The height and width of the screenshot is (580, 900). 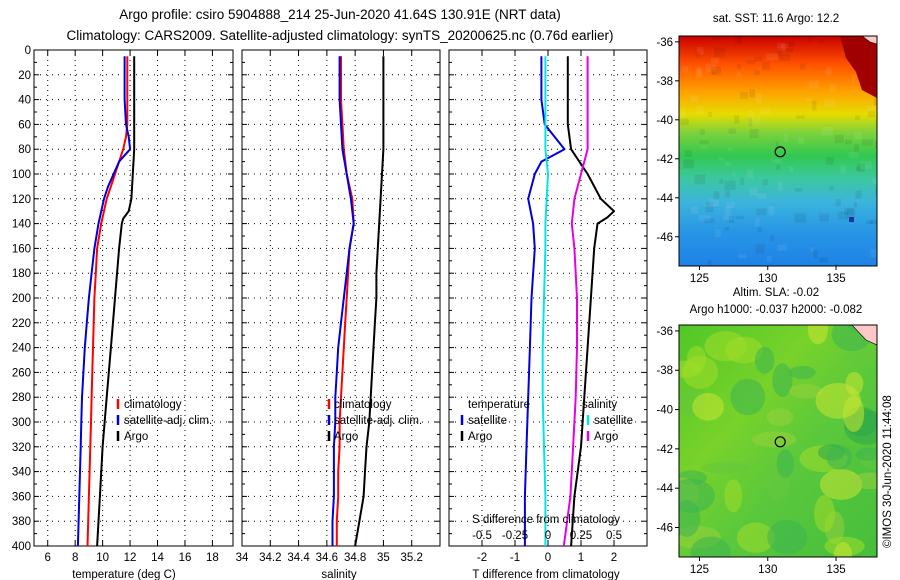 What do you see at coordinates (102, 558) in the screenshot?
I see `x-tick-label: 10` at bounding box center [102, 558].